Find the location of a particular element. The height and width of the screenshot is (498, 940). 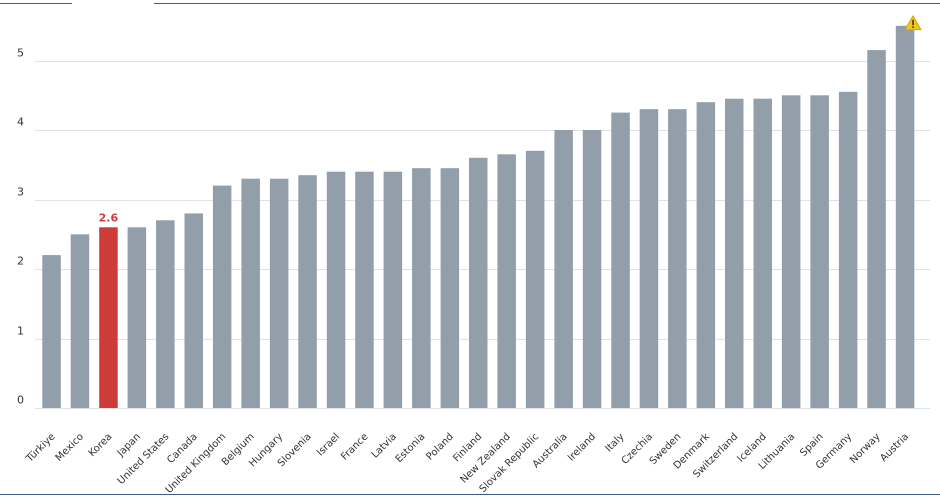

active-tab-indicator is located at coordinates (113, 2).